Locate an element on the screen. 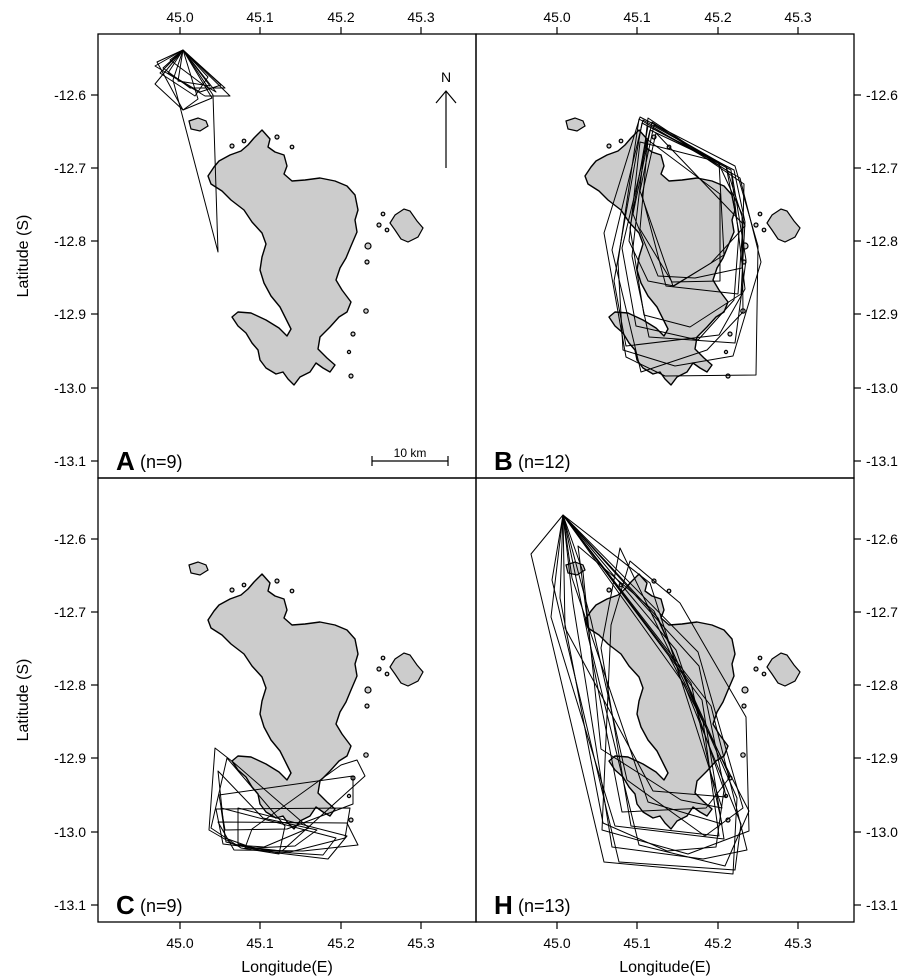 Image resolution: width=920 pixels, height=979 pixels. north-label: N is located at coordinates (446, 77).